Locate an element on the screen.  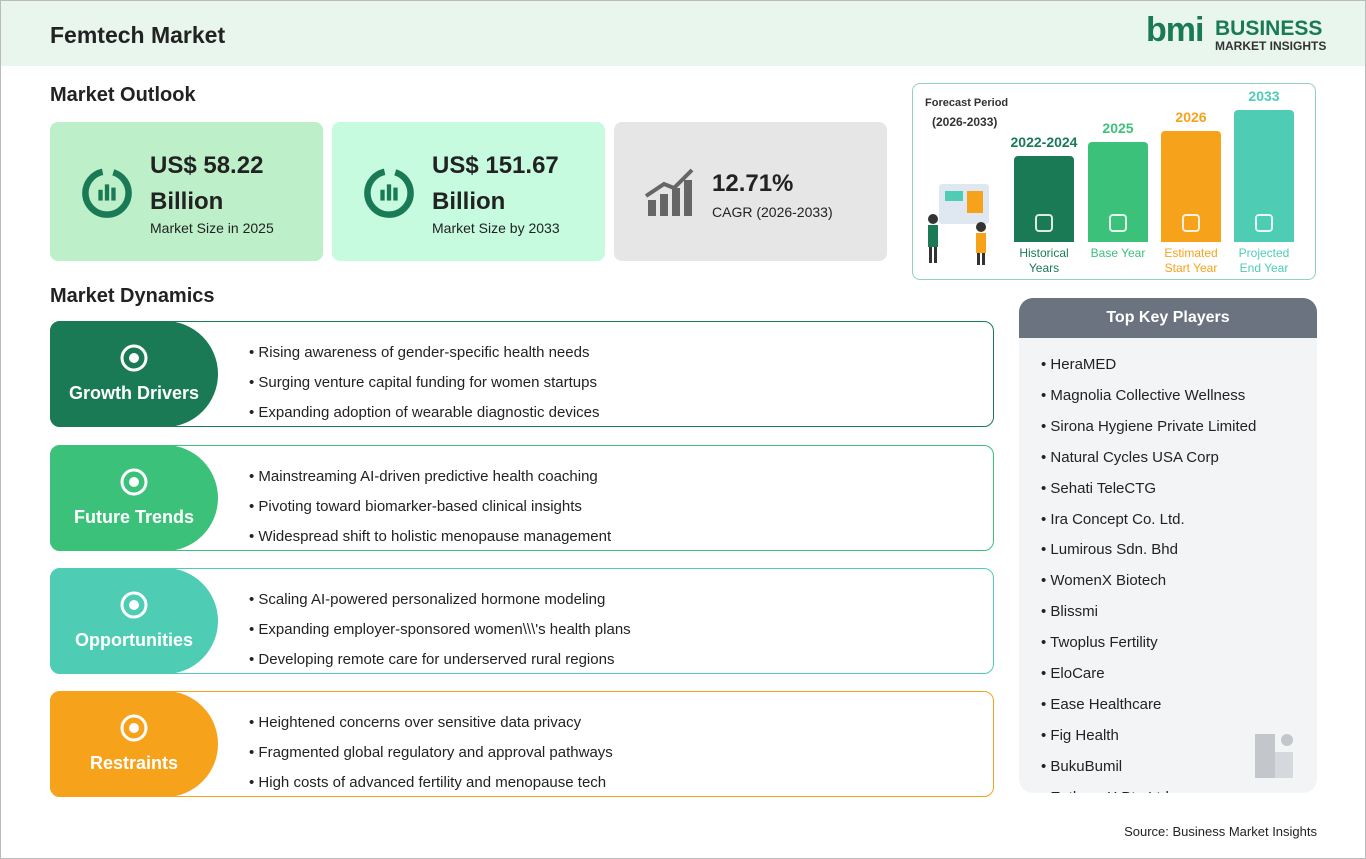
player: • Lumirous Sdn. Bhd is located at coordinates (1109, 550).